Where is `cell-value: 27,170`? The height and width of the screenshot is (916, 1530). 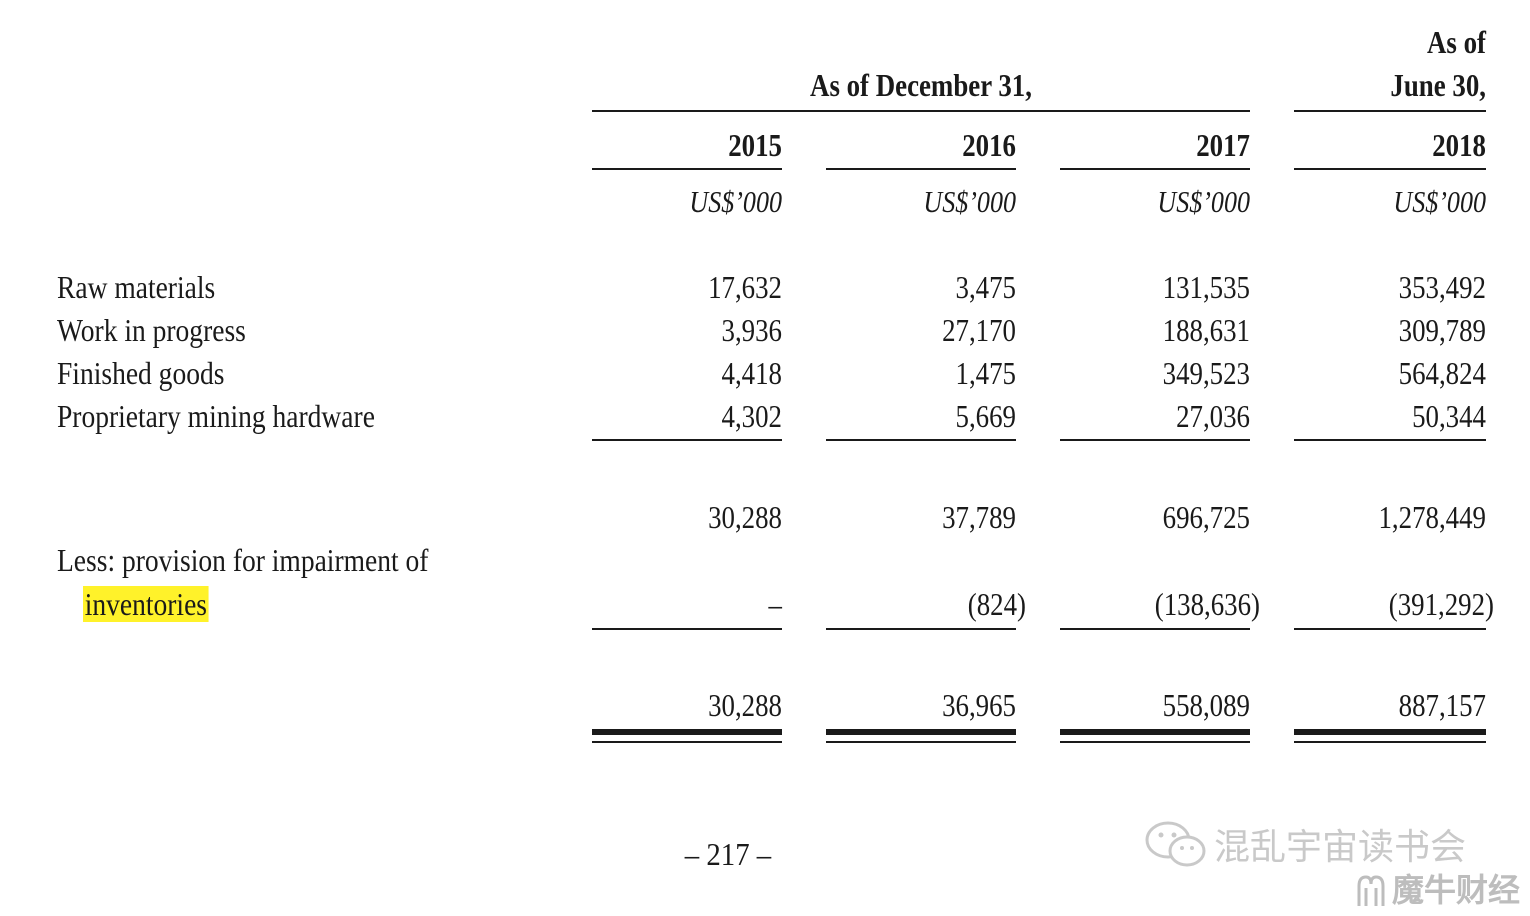
cell-value: 27,170 is located at coordinates (979, 330).